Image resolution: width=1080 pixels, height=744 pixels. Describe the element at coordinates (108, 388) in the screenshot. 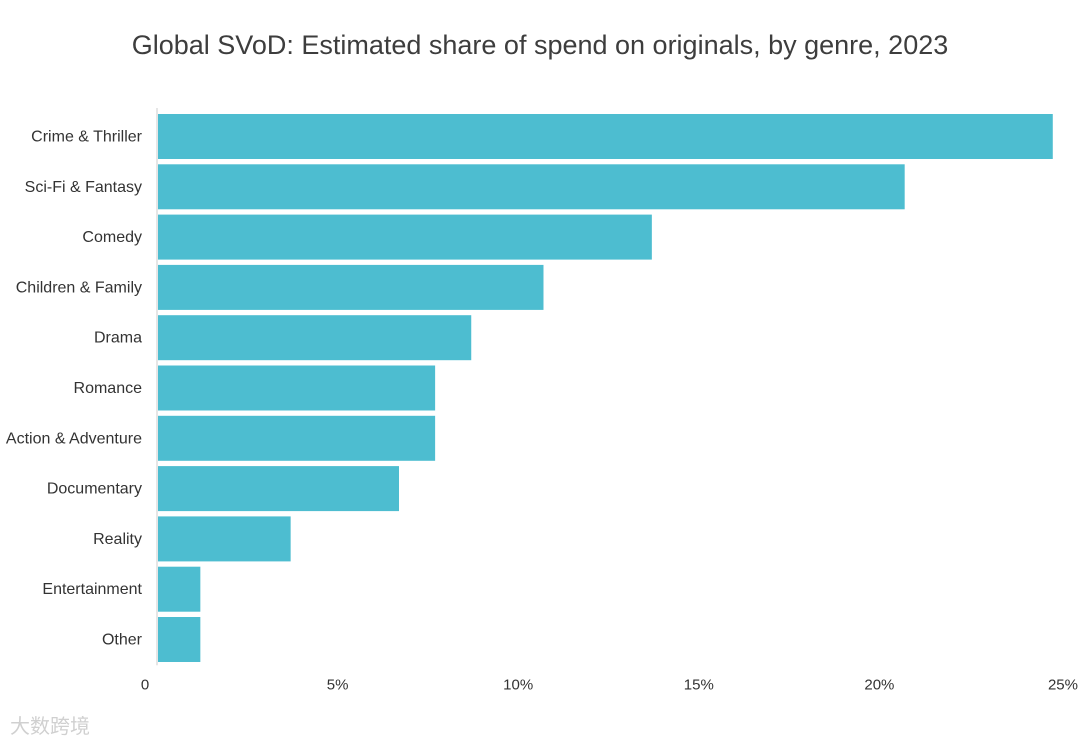

I see `category-label: Romance` at that location.